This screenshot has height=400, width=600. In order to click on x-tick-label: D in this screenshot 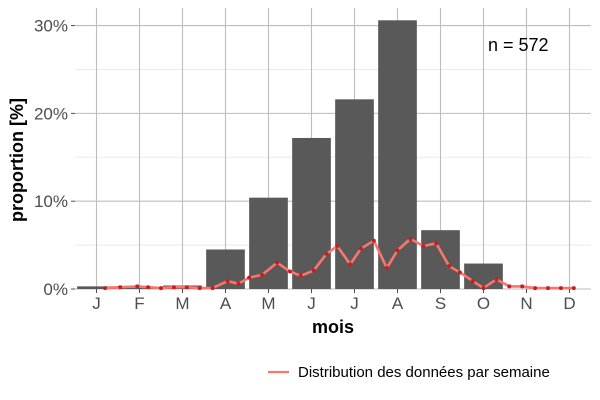, I will do `click(569, 303)`.